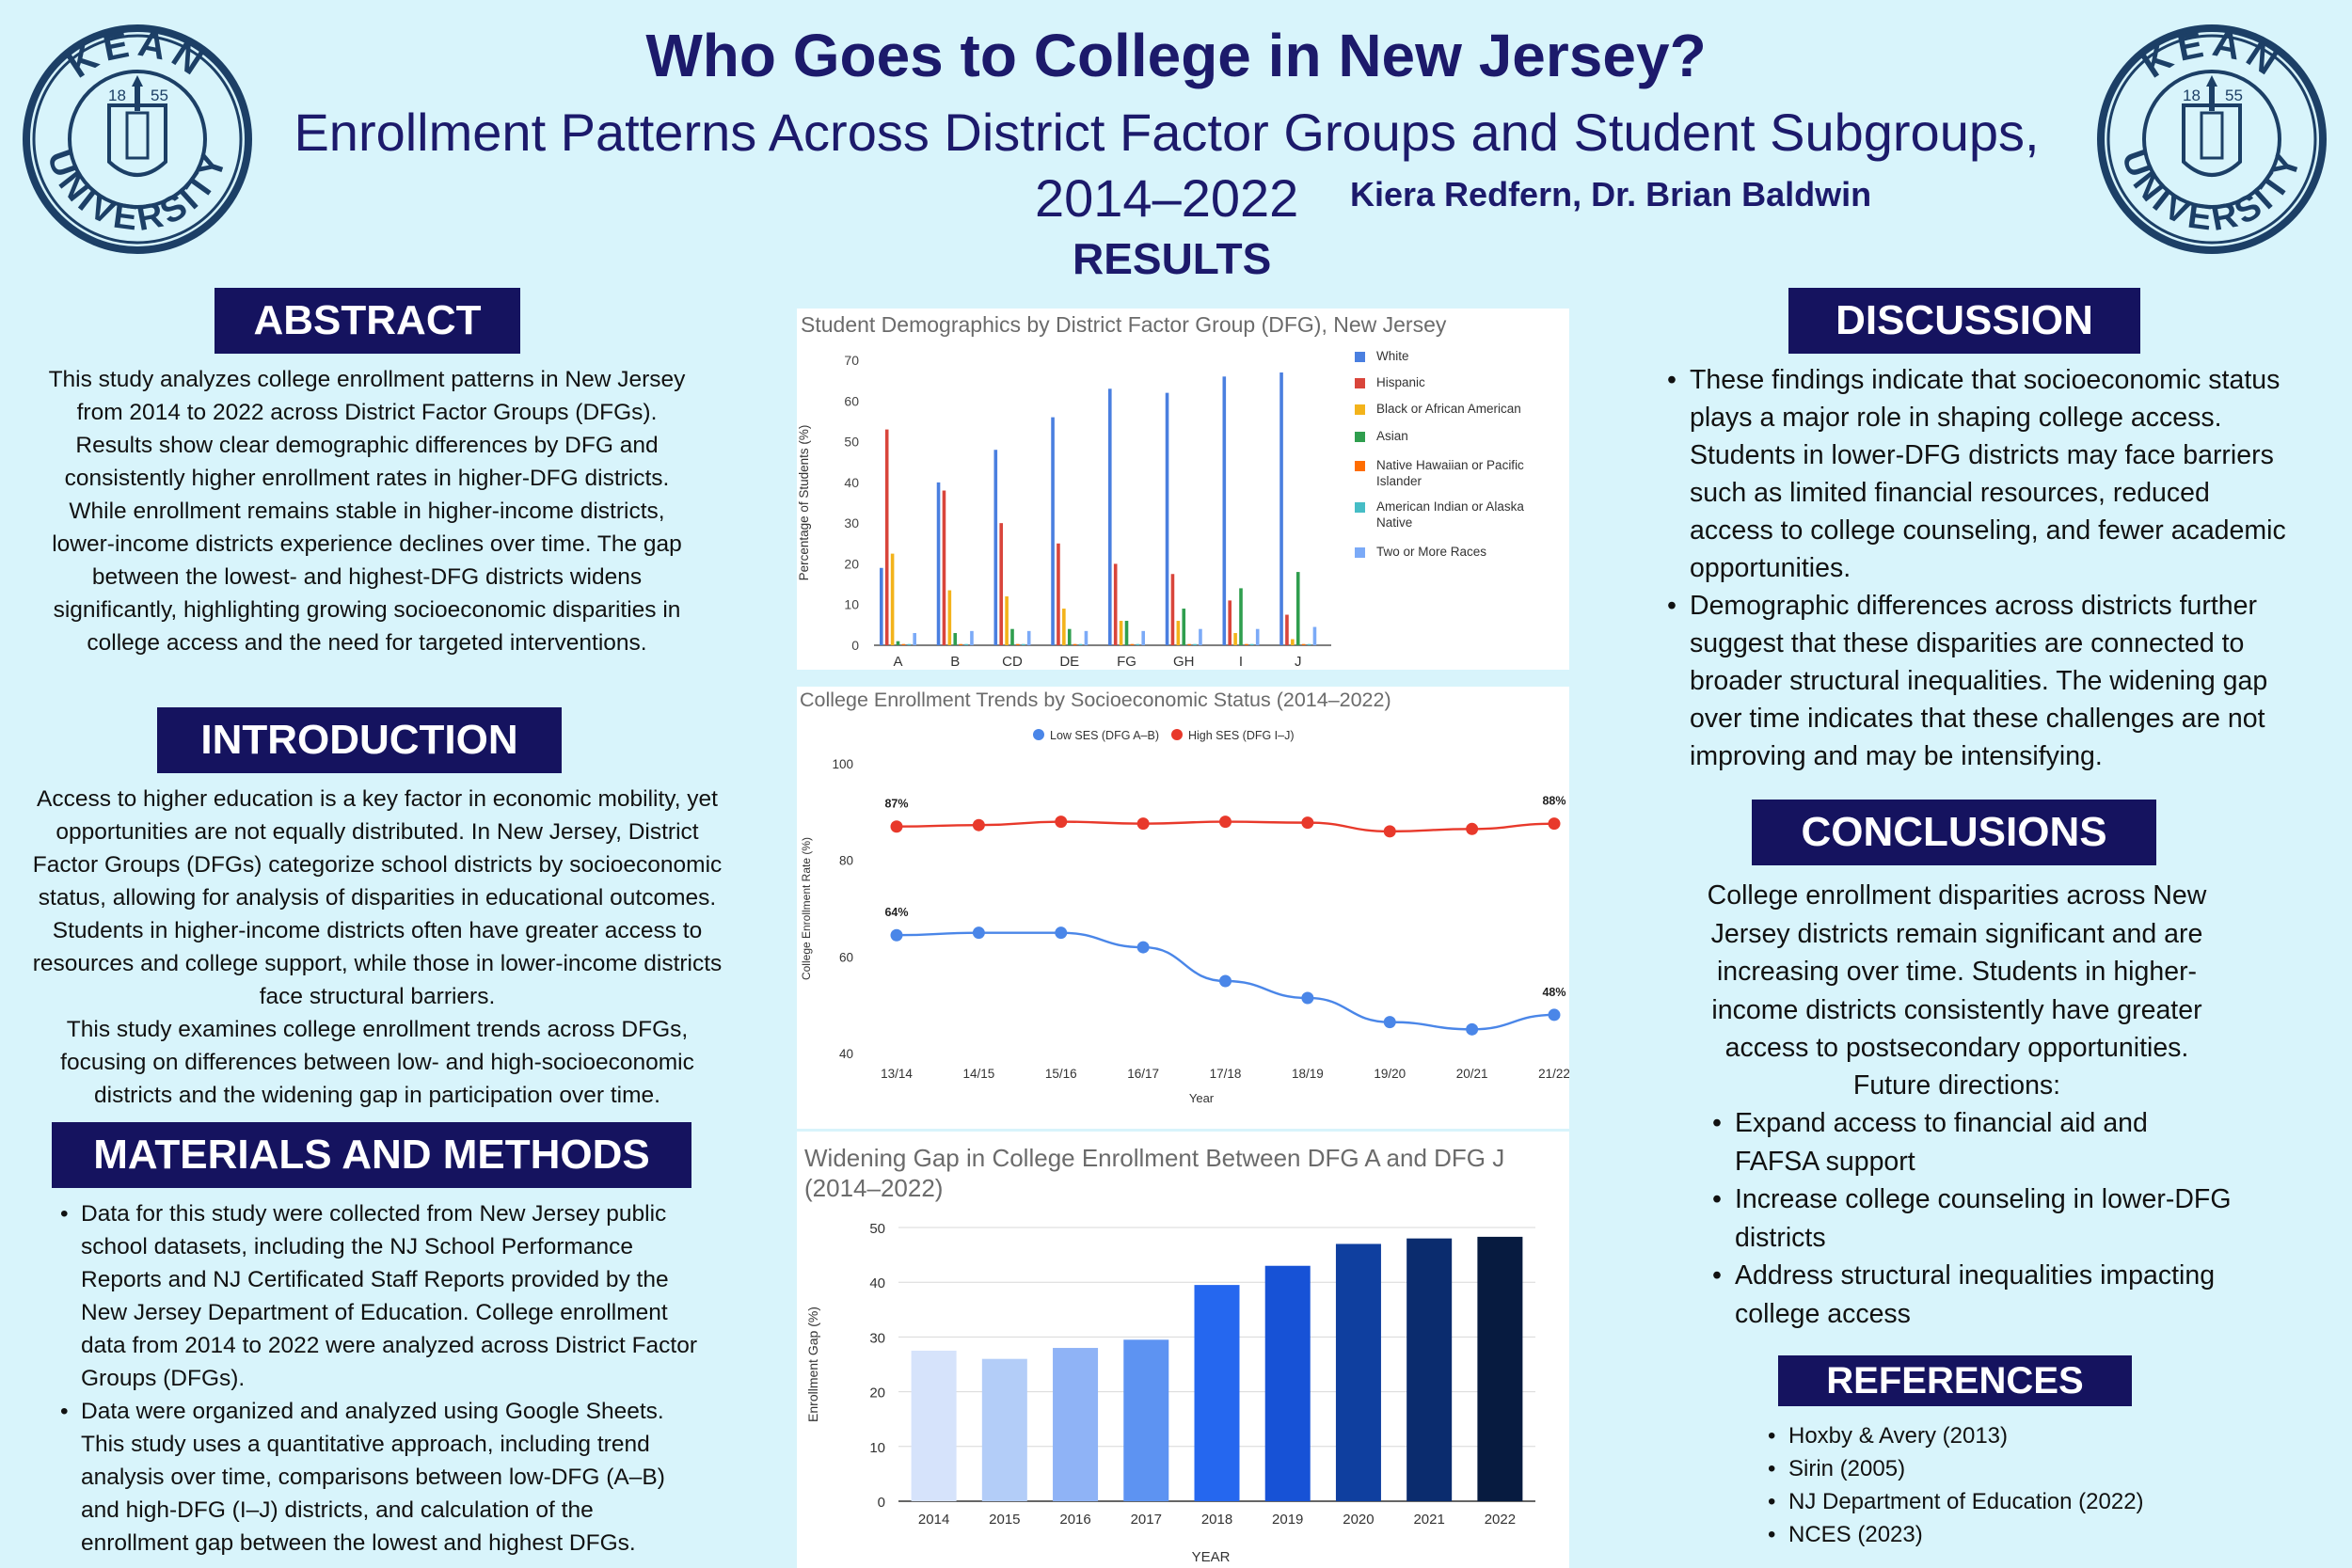 The image size is (2352, 1568). What do you see at coordinates (1303, 644) in the screenshot?
I see `bar-native-hawaiian-or-pacific-islander-J` at bounding box center [1303, 644].